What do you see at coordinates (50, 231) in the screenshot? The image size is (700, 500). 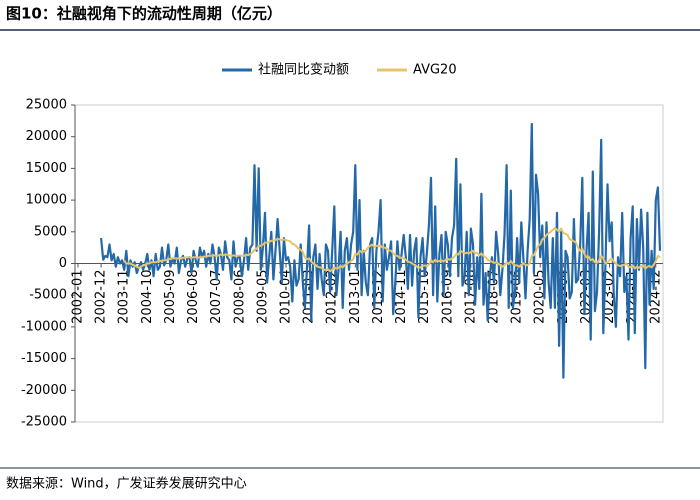 I see `y-tick-label: 5000` at bounding box center [50, 231].